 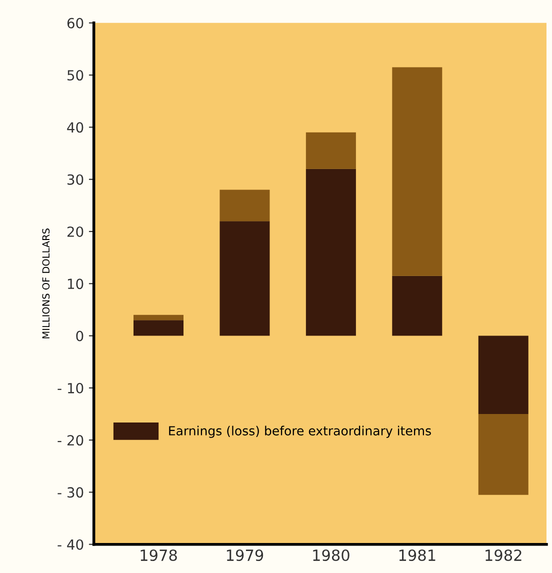 What do you see at coordinates (245, 555) in the screenshot?
I see `x-tick-label: 1979` at bounding box center [245, 555].